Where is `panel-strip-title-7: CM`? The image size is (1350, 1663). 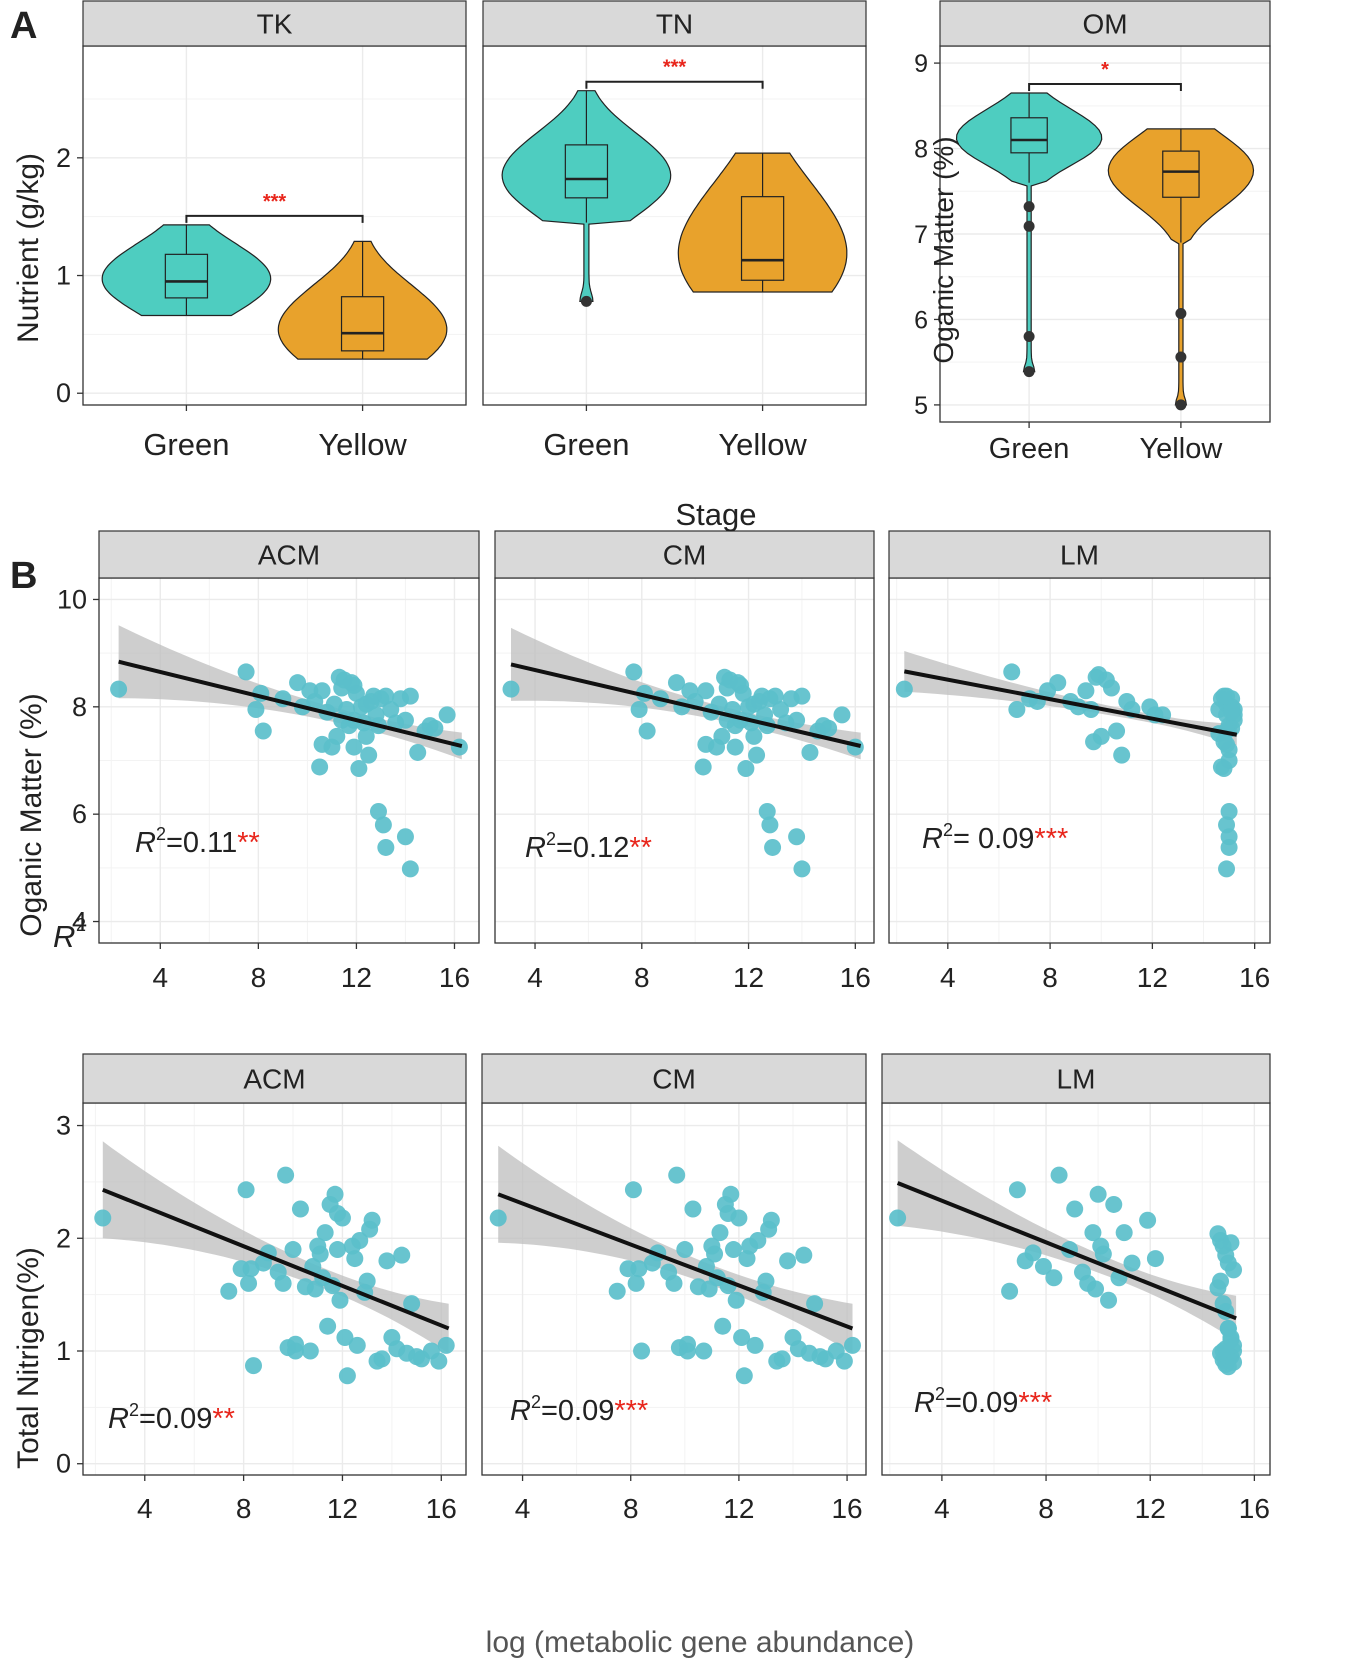
panel-strip-title-7: CM is located at coordinates (674, 1079).